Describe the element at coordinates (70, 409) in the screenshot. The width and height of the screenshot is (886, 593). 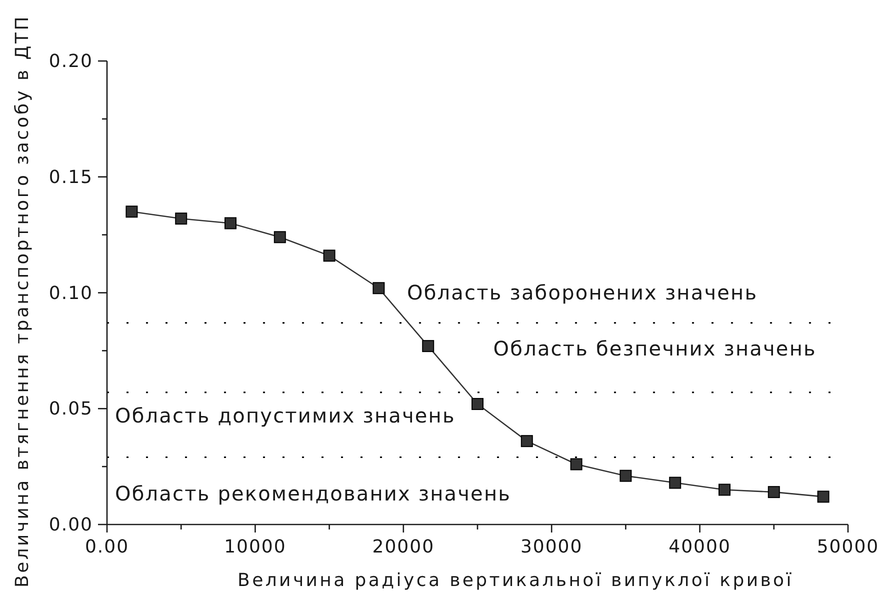
I see `y-tick-label: 0.05` at that location.